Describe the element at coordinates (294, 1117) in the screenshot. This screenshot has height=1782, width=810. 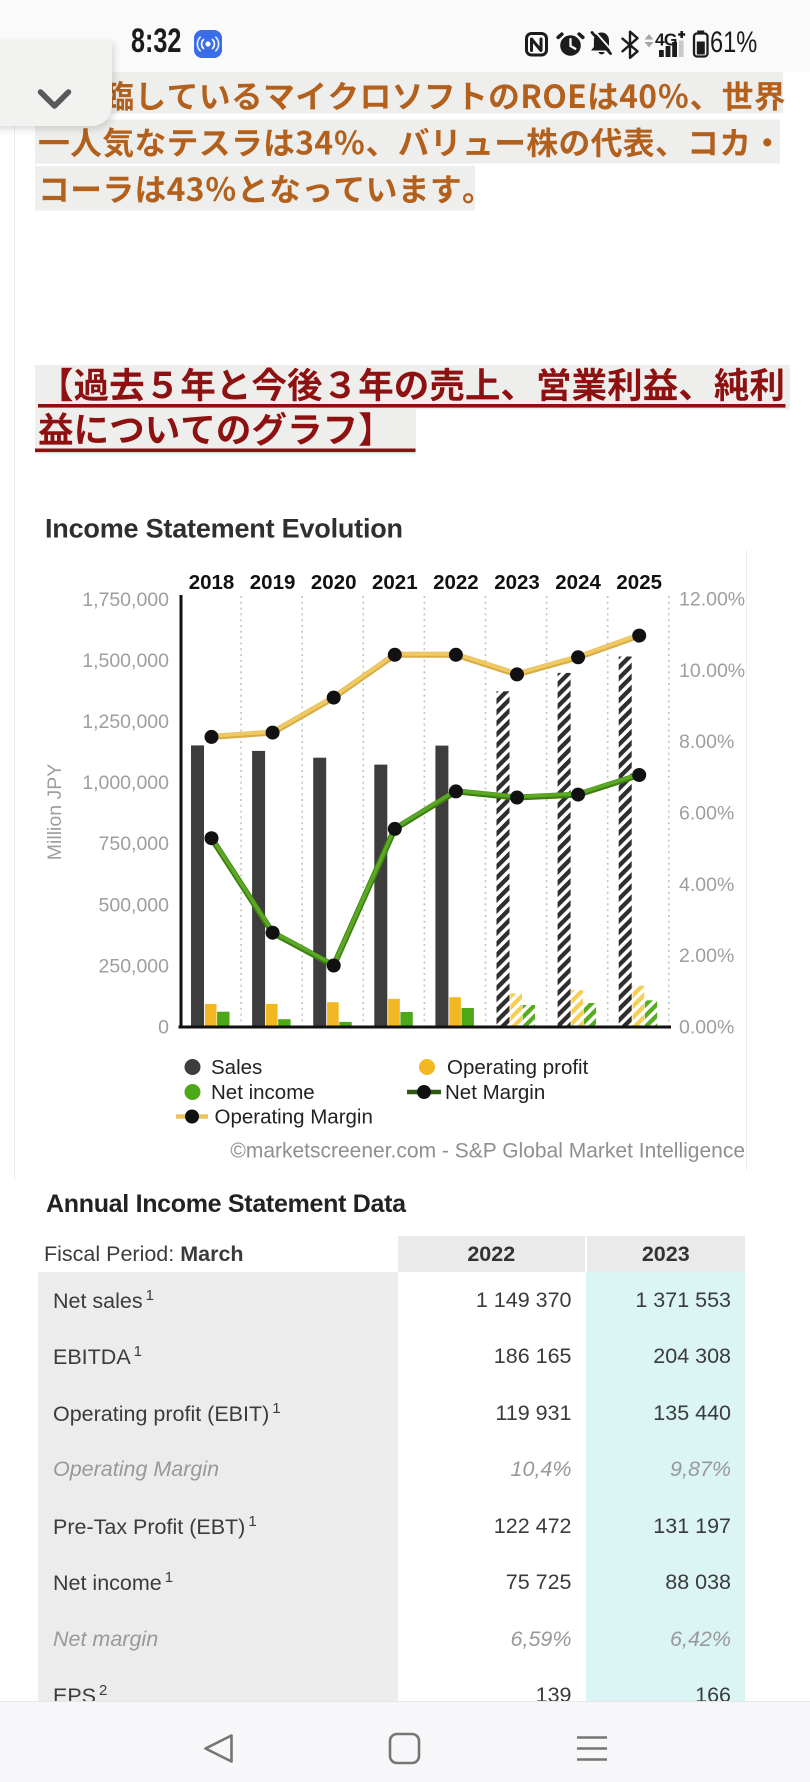
I see `svg-text: Operating Margin` at that location.